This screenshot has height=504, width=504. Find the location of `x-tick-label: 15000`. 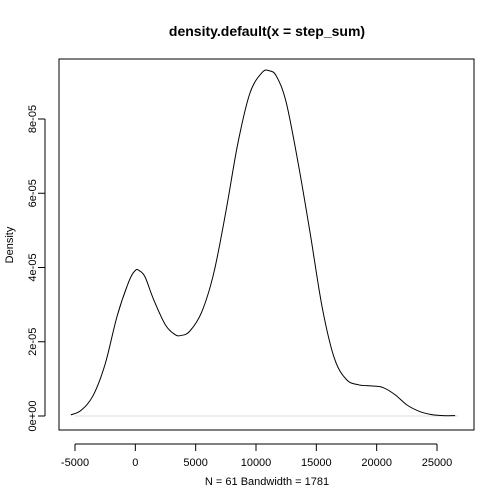

x-tick-label: 15000 is located at coordinates (316, 463).